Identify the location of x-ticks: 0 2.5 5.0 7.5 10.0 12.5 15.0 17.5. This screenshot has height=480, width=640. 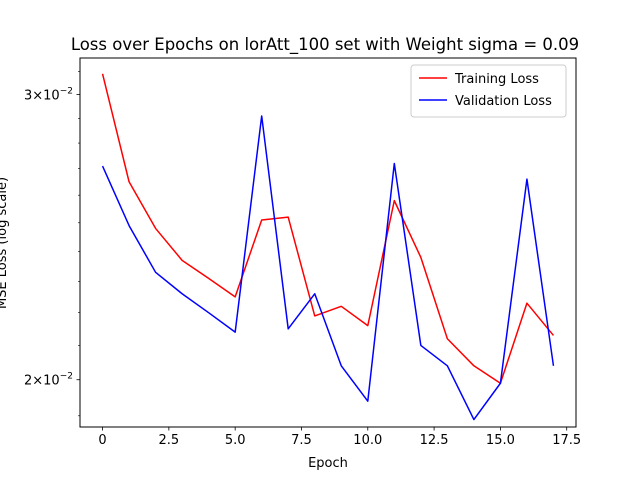
(339, 437).